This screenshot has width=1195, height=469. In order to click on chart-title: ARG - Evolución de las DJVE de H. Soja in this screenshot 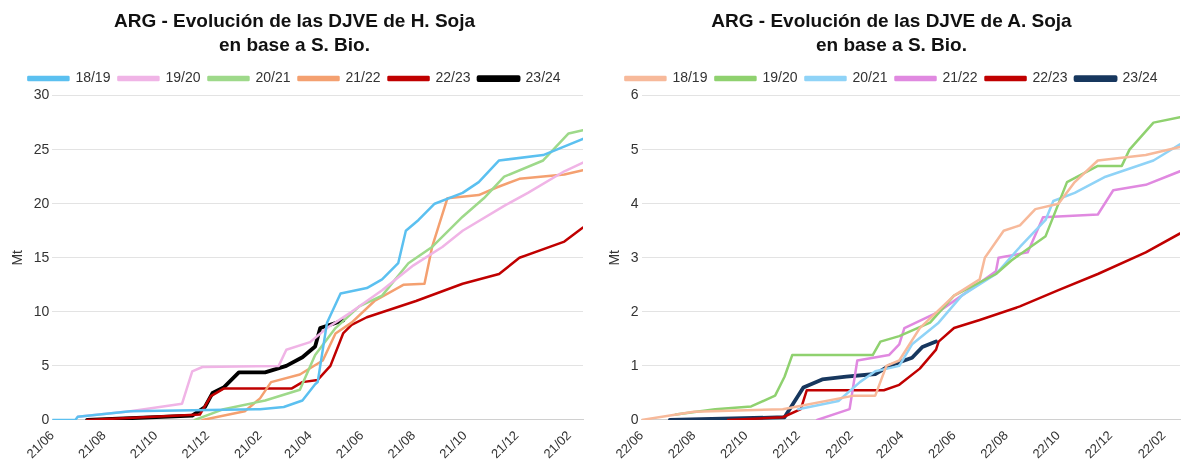, I will do `click(294, 20)`.